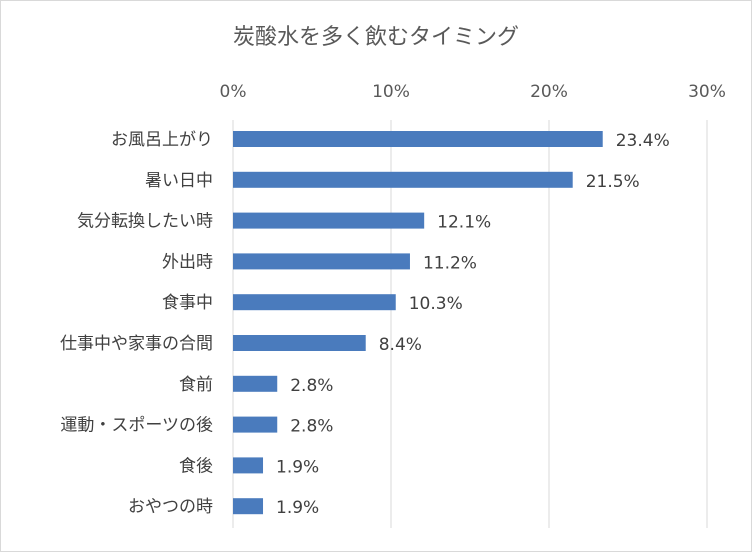  What do you see at coordinates (187, 262) in the screenshot?
I see `category-label: 外出時` at bounding box center [187, 262].